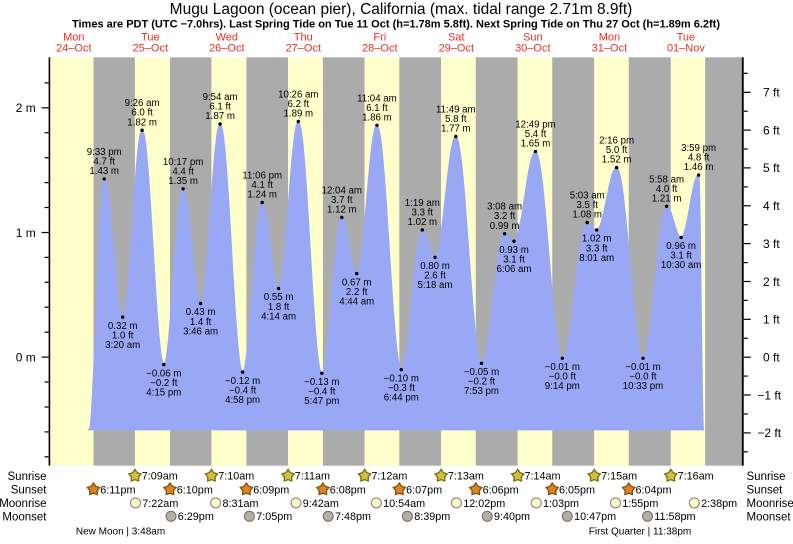 The image size is (793, 544). Describe the element at coordinates (699, 167) in the screenshot. I see `svg-text: 1.46 m` at that location.